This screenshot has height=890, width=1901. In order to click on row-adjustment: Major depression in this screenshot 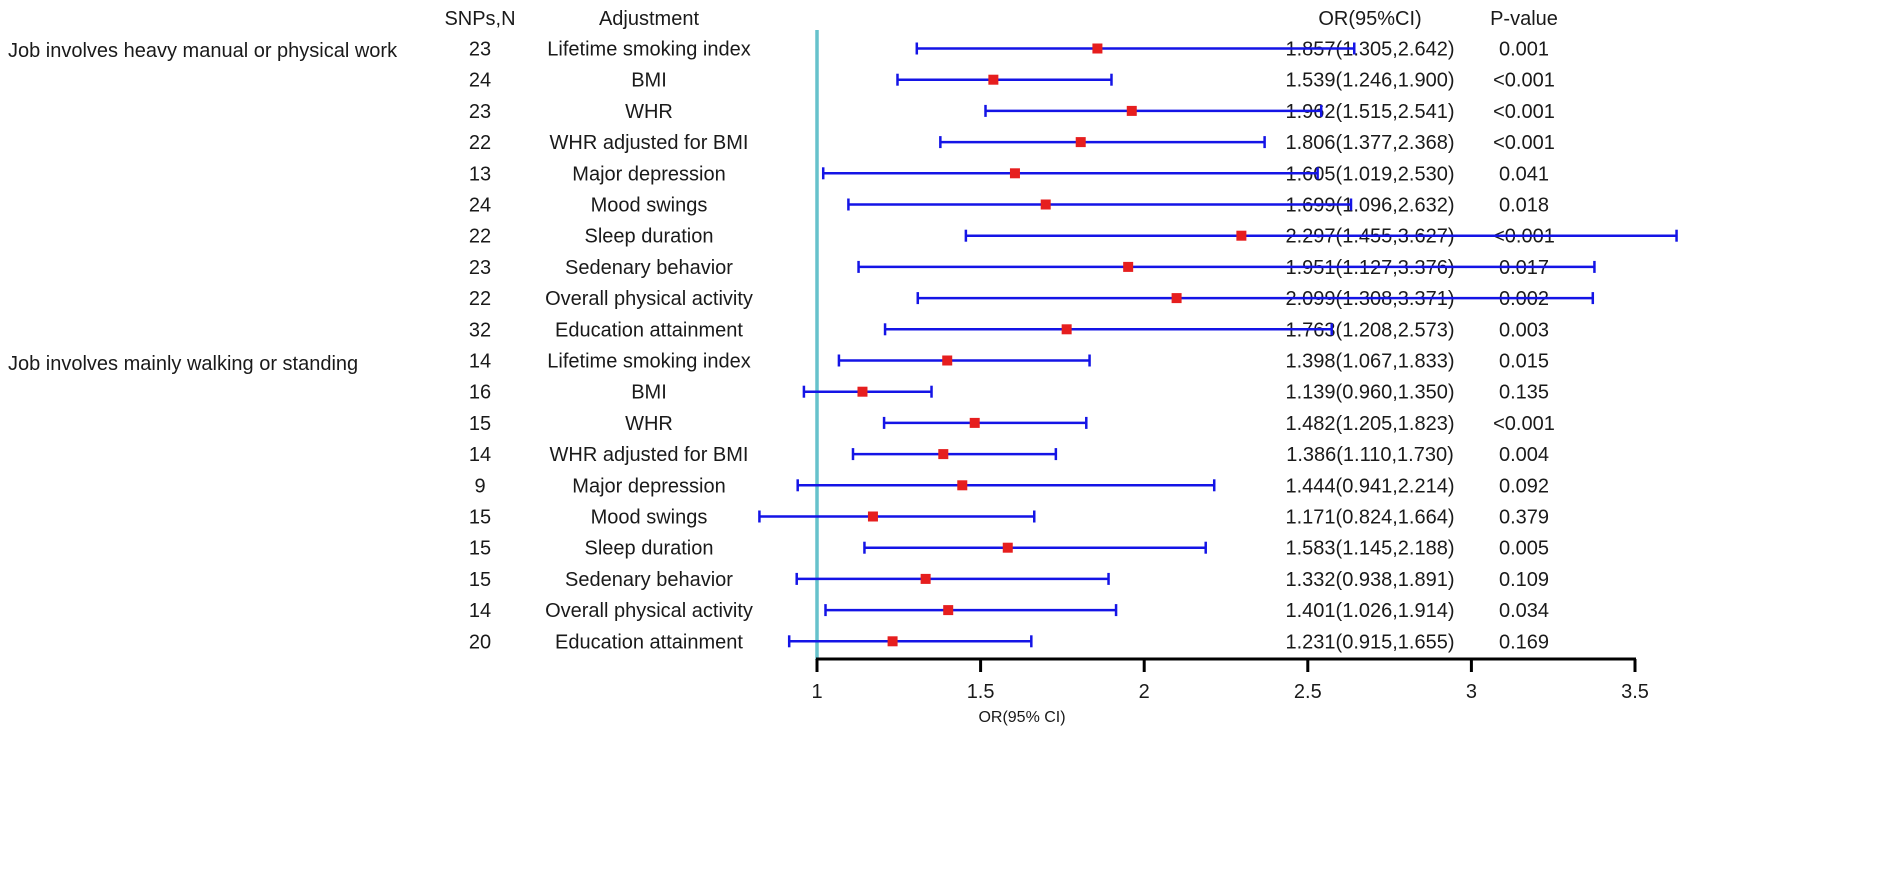, I will do `click(648, 486)`.